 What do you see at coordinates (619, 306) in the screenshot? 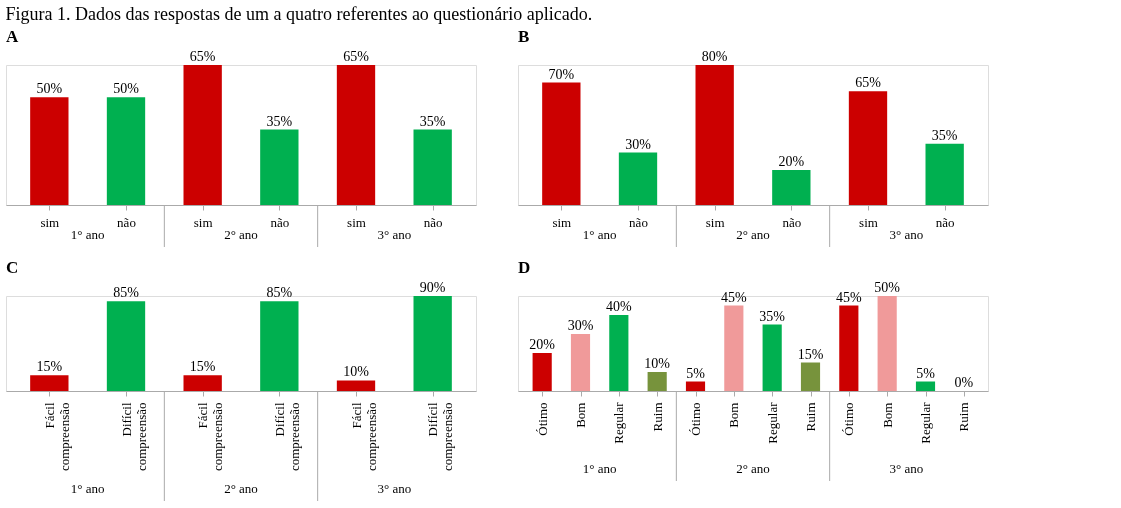
I see `data-label: 40%` at bounding box center [619, 306].